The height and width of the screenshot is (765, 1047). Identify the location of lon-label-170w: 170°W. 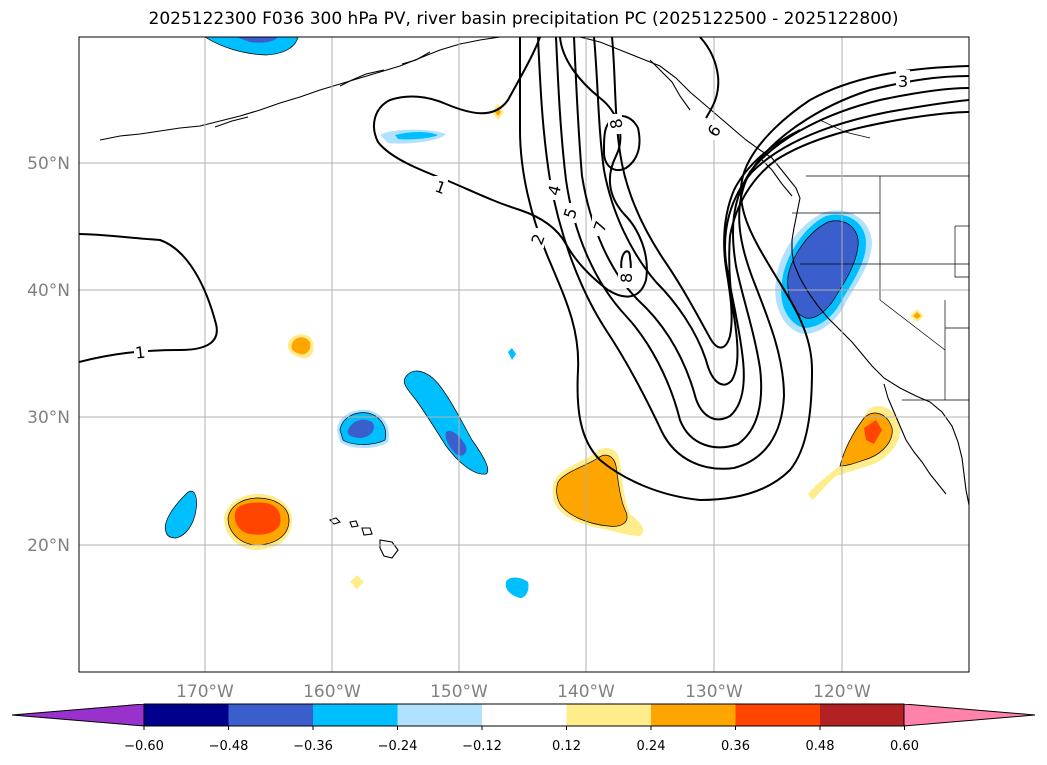
(205, 692).